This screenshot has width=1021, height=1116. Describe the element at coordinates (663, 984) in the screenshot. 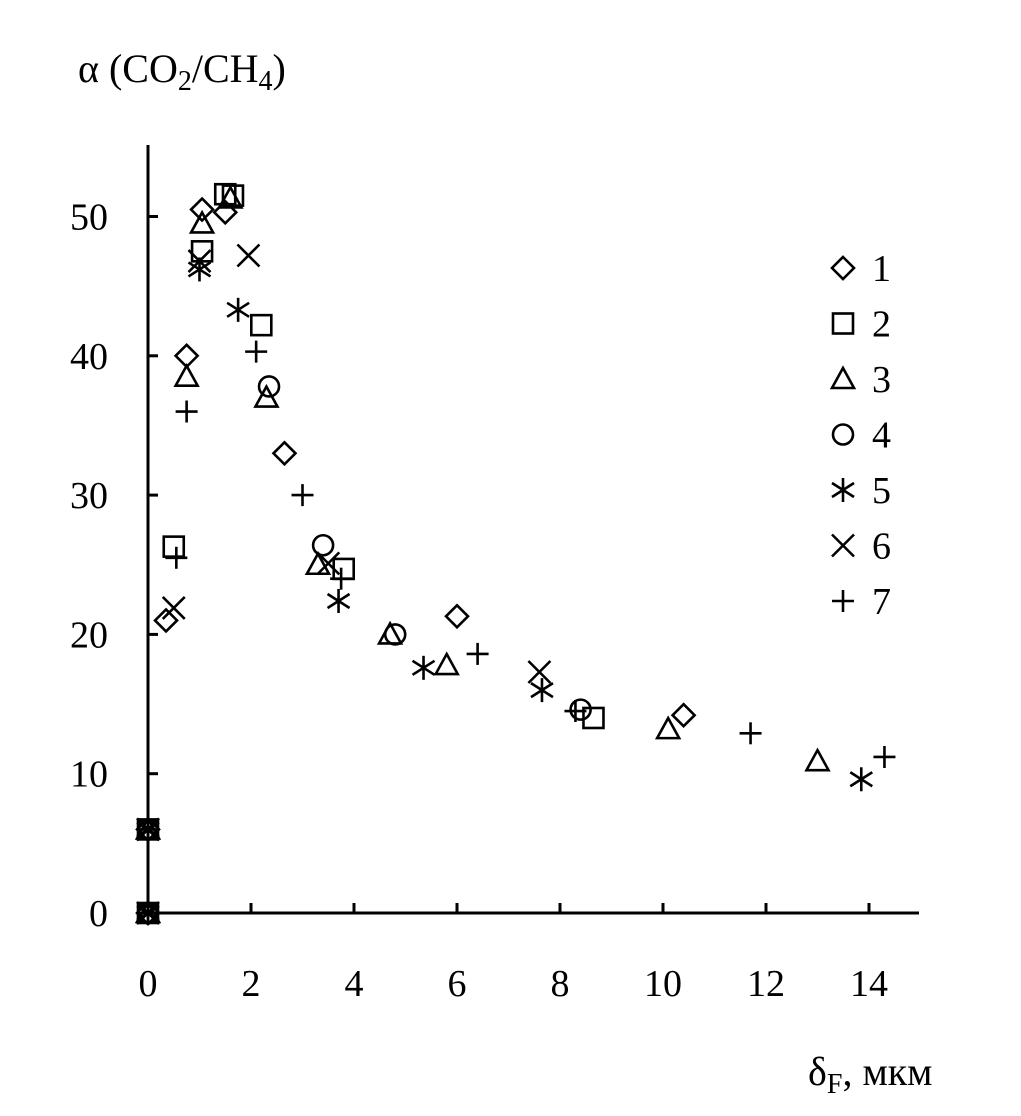

I see `x-tick-label: 10` at that location.